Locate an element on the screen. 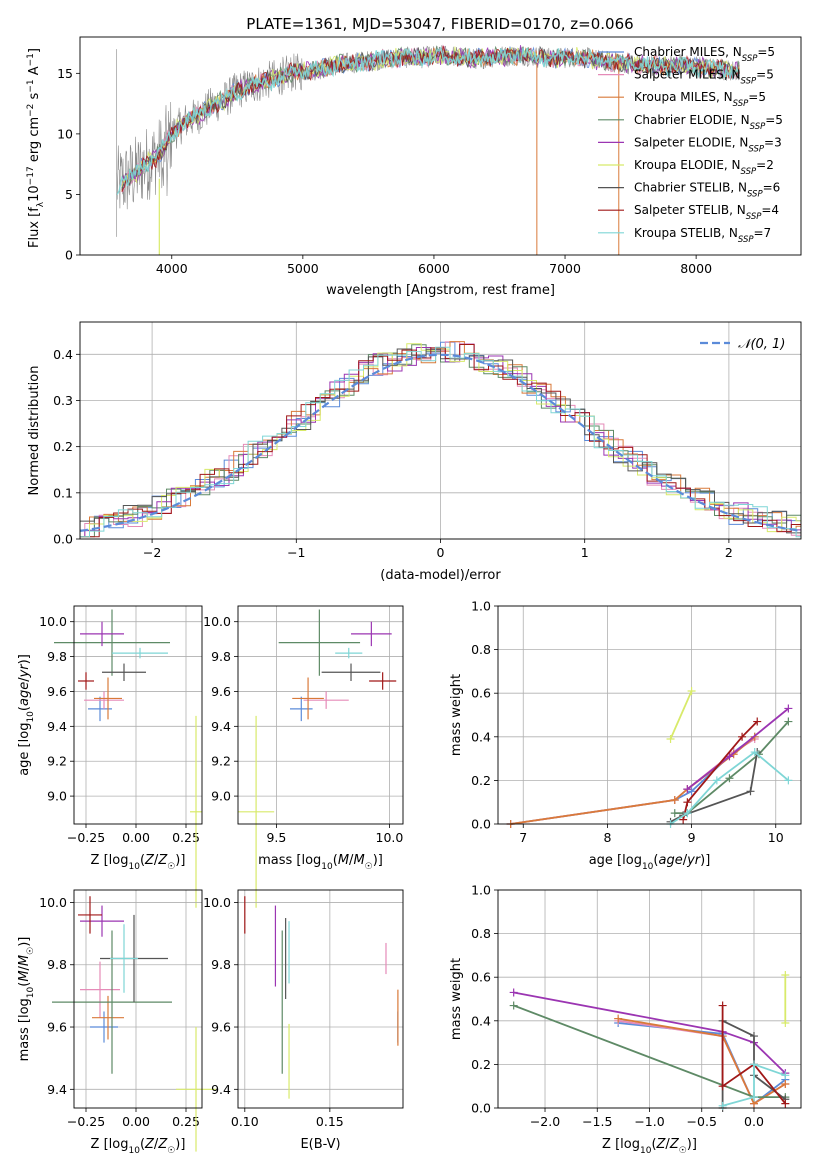 The height and width of the screenshot is (1170, 819). y-axis-label: Flux [fλ10−17 erg cm−2 s−1 A−1] is located at coordinates (36, 148).